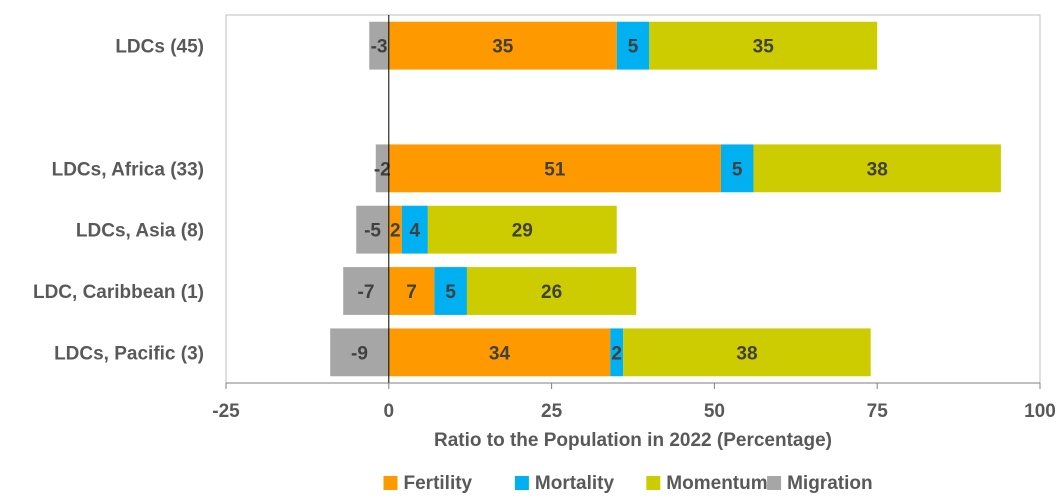  What do you see at coordinates (774, 483) in the screenshot?
I see `legend-swatch-migration` at bounding box center [774, 483].